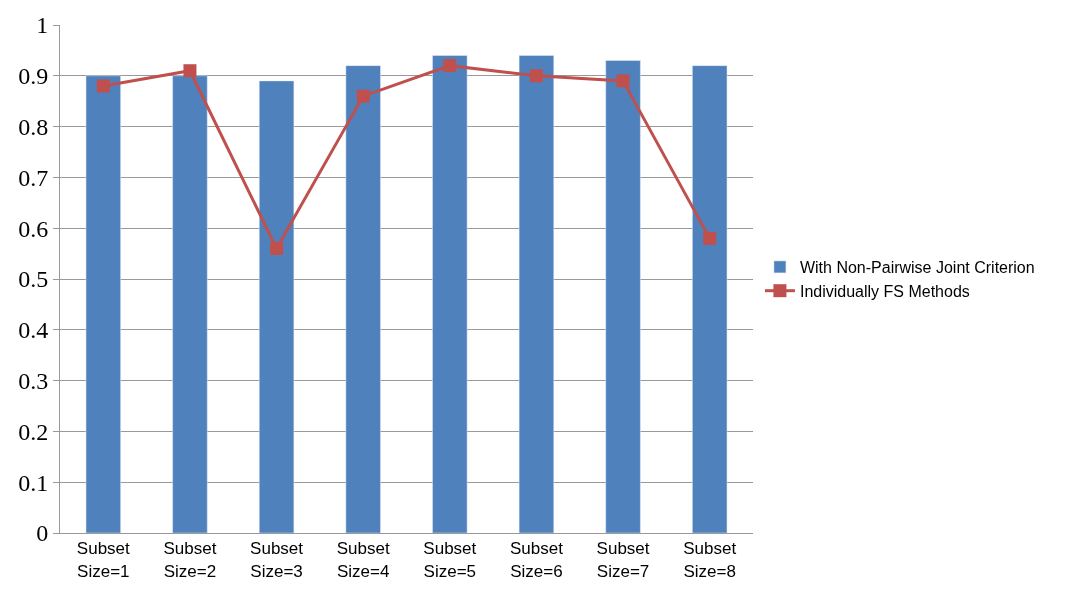 The image size is (1083, 613). I want to click on y-tick-label: 0.3, so click(33, 381).